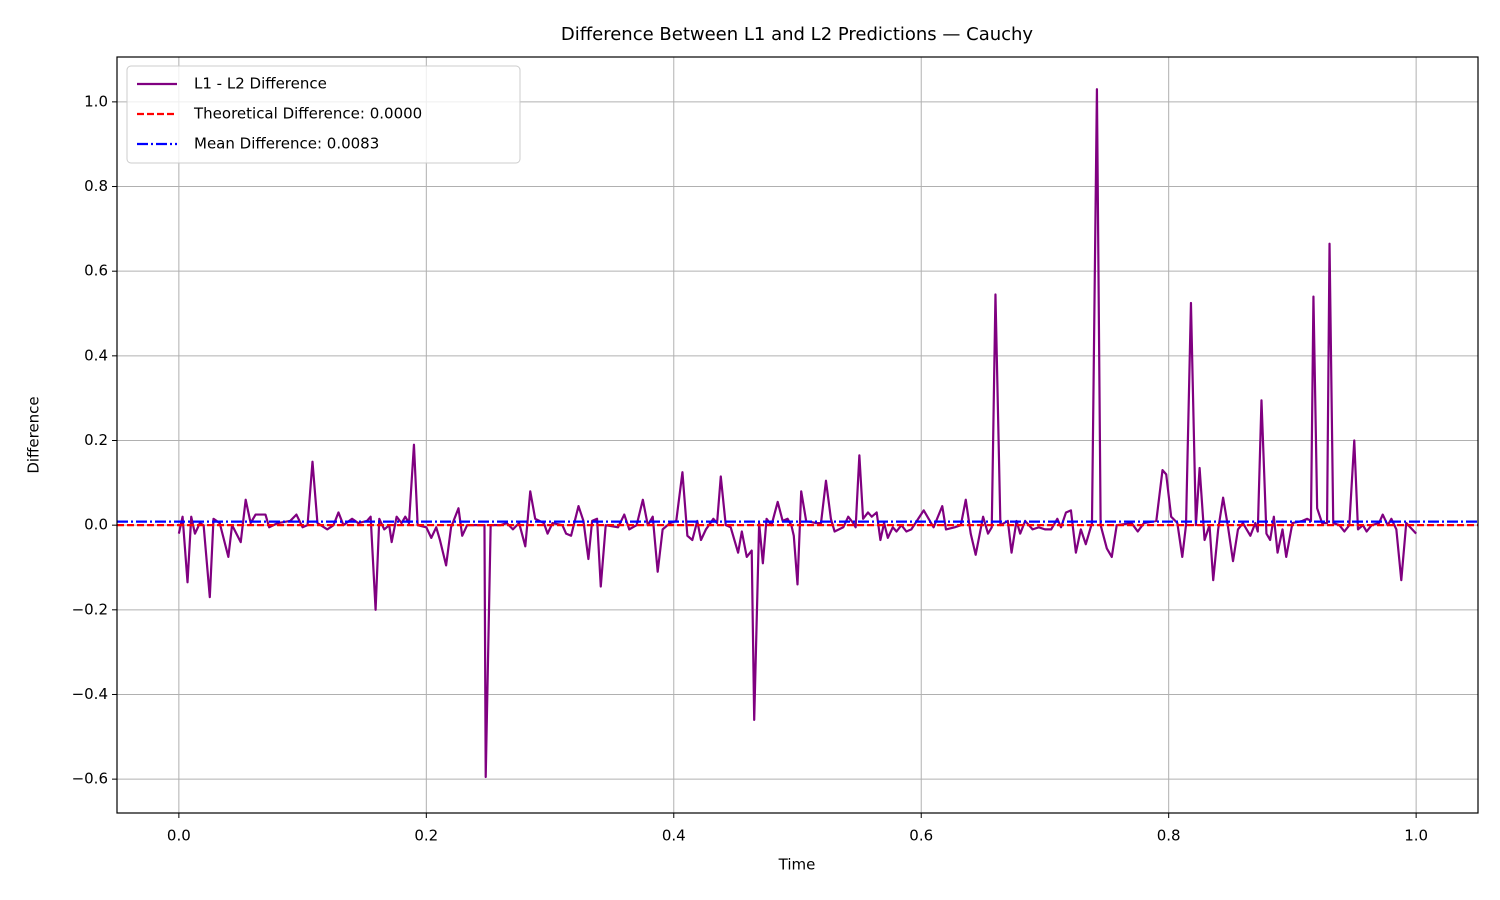  What do you see at coordinates (286, 144) in the screenshot?
I see `legend-label: Mean Difference: 0.0083` at bounding box center [286, 144].